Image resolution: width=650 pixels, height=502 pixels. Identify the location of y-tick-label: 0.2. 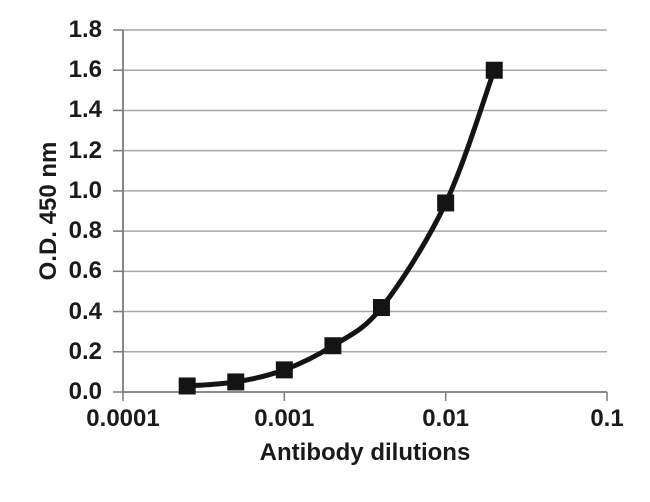
(85, 351).